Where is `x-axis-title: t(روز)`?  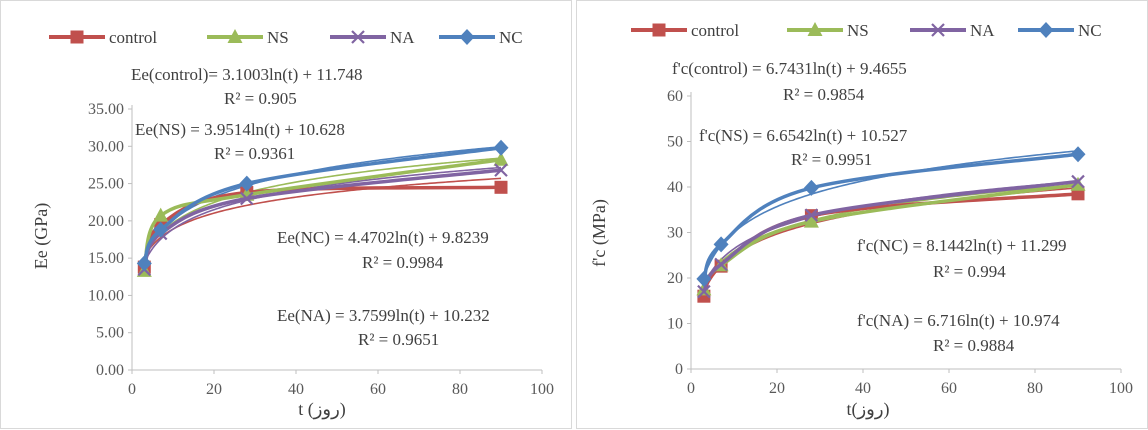
x-axis-title: t(روز) is located at coordinates (867, 409).